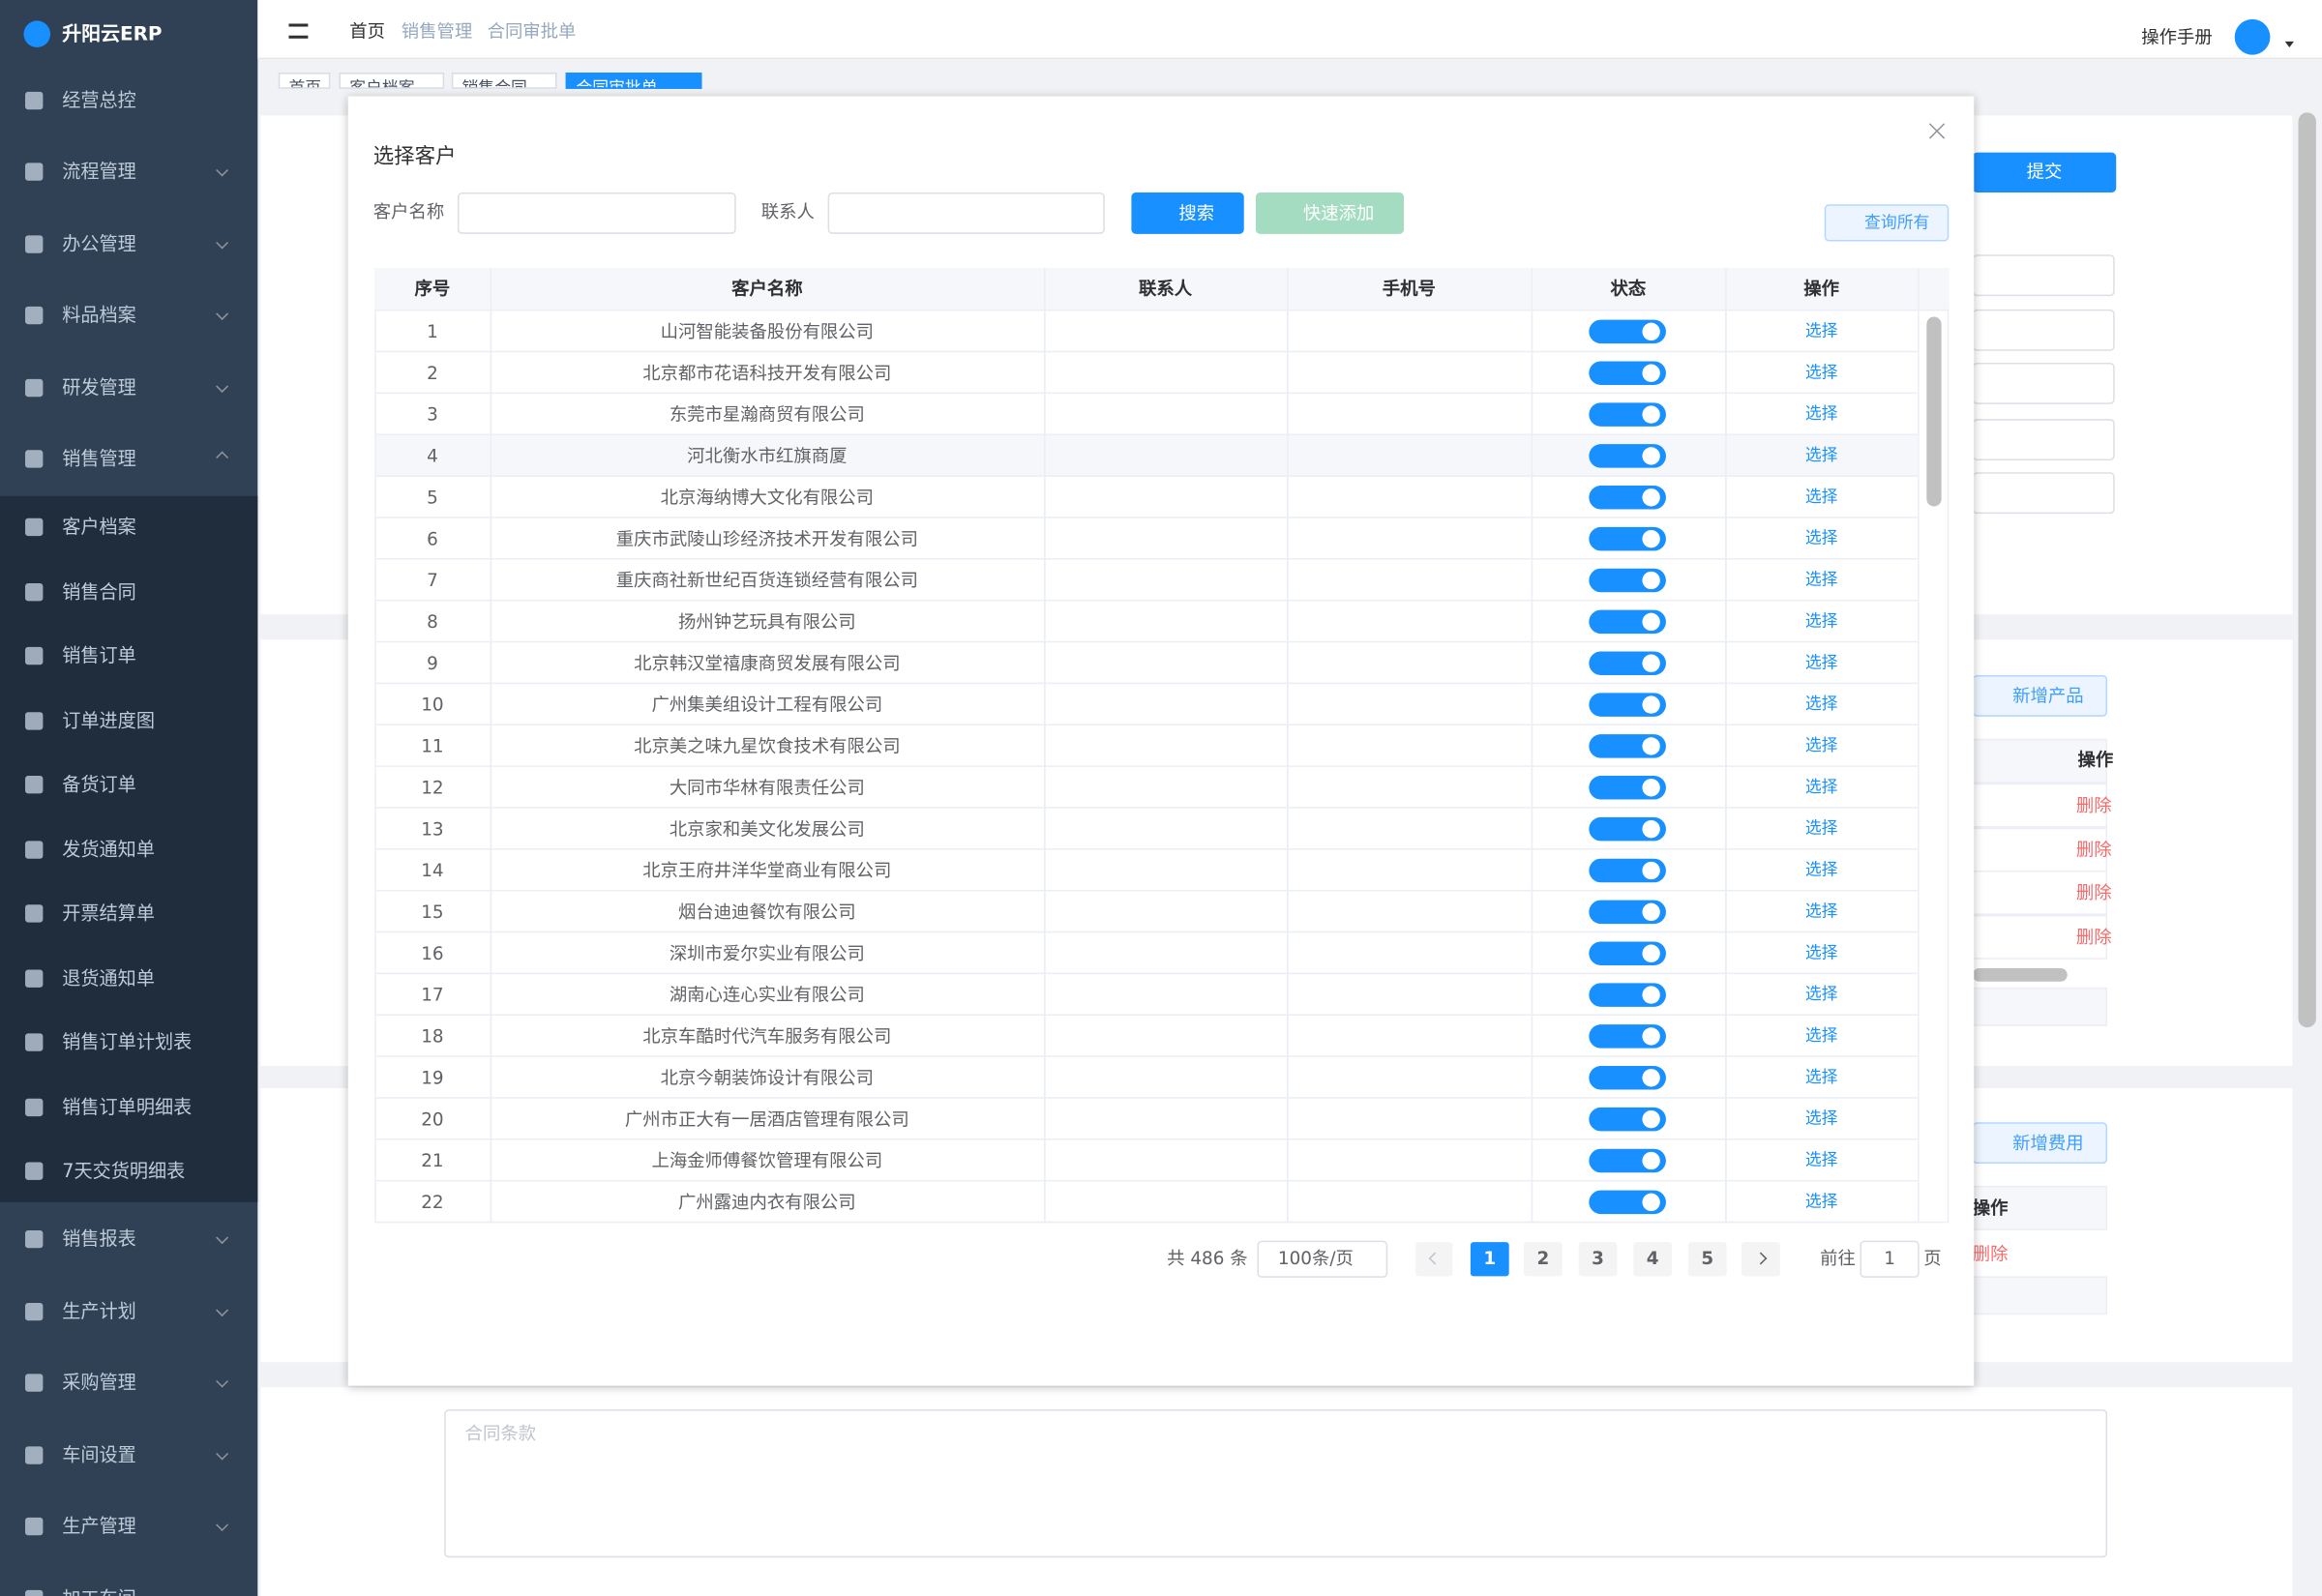 Image resolution: width=2322 pixels, height=1596 pixels. I want to click on menu-item: 经营总控, so click(99, 99).